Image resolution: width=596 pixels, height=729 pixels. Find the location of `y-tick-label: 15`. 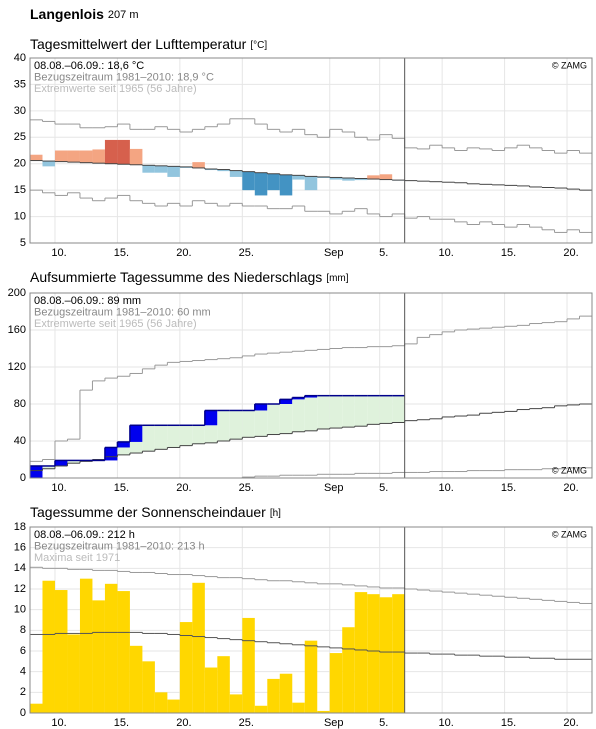

y-tick-label: 15 is located at coordinates (20, 190).